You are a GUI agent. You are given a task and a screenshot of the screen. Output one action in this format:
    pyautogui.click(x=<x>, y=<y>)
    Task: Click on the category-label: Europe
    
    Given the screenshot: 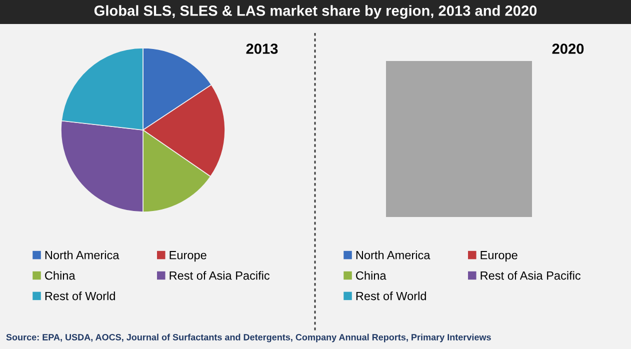 What is the action you would take?
    pyautogui.click(x=499, y=256)
    